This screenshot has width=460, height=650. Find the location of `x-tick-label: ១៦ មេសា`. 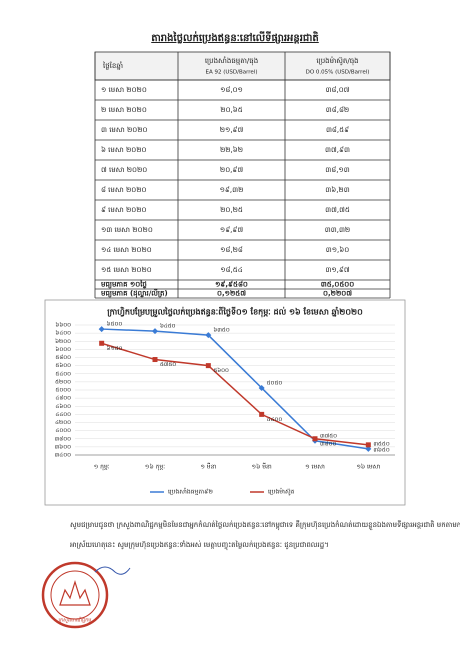

x-tick-label: ១៦ មេសា is located at coordinates (368, 467).